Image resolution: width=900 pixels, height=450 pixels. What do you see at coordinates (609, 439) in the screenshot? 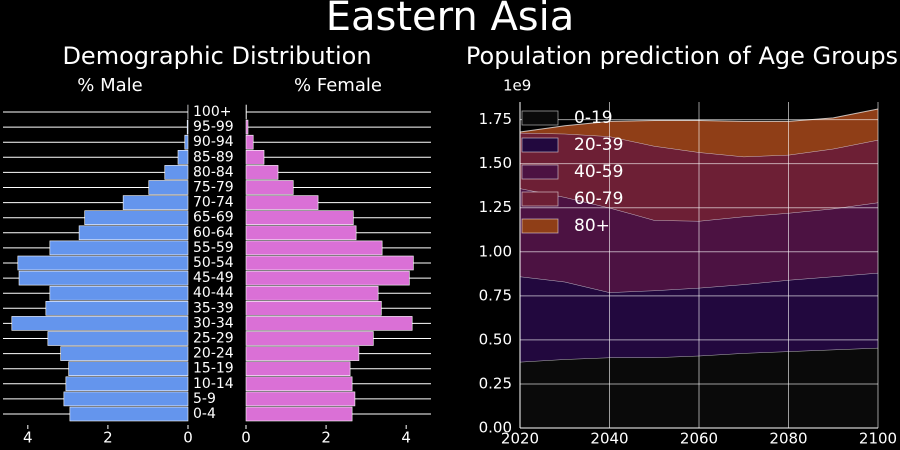
I see `x-tick-label: 2040` at bounding box center [609, 439].